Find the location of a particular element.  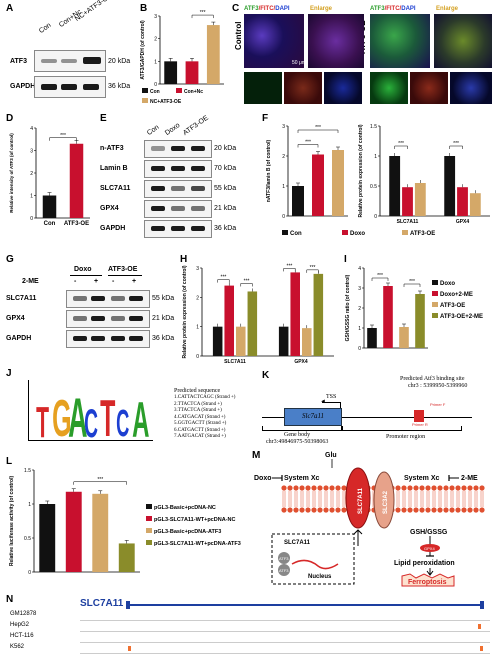

x-tick-label: Con is located at coordinates (50, 224).